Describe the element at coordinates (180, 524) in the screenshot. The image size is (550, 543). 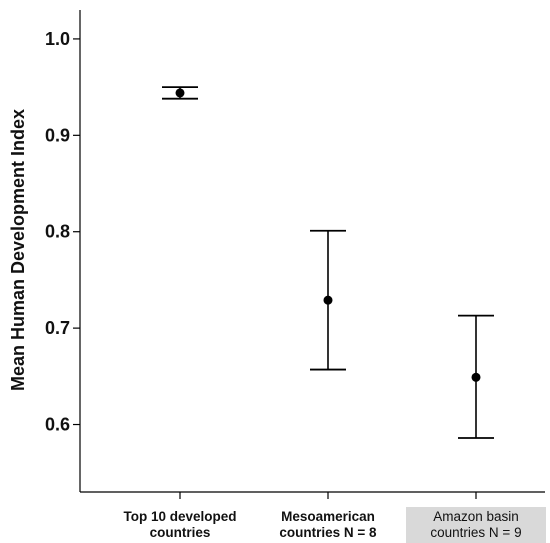
I see `x-category-label: Top 10 developed countries` at that location.